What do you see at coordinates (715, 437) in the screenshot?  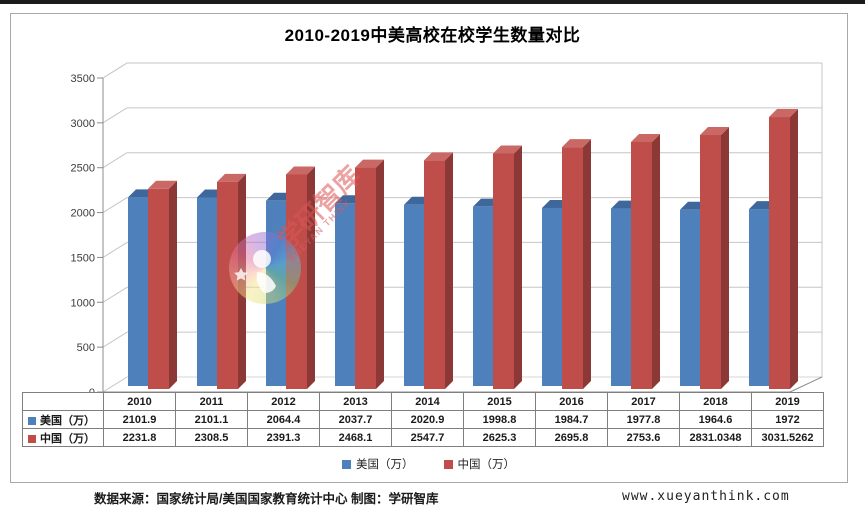 I see `table-value-cell: 2831.0348` at bounding box center [715, 437].